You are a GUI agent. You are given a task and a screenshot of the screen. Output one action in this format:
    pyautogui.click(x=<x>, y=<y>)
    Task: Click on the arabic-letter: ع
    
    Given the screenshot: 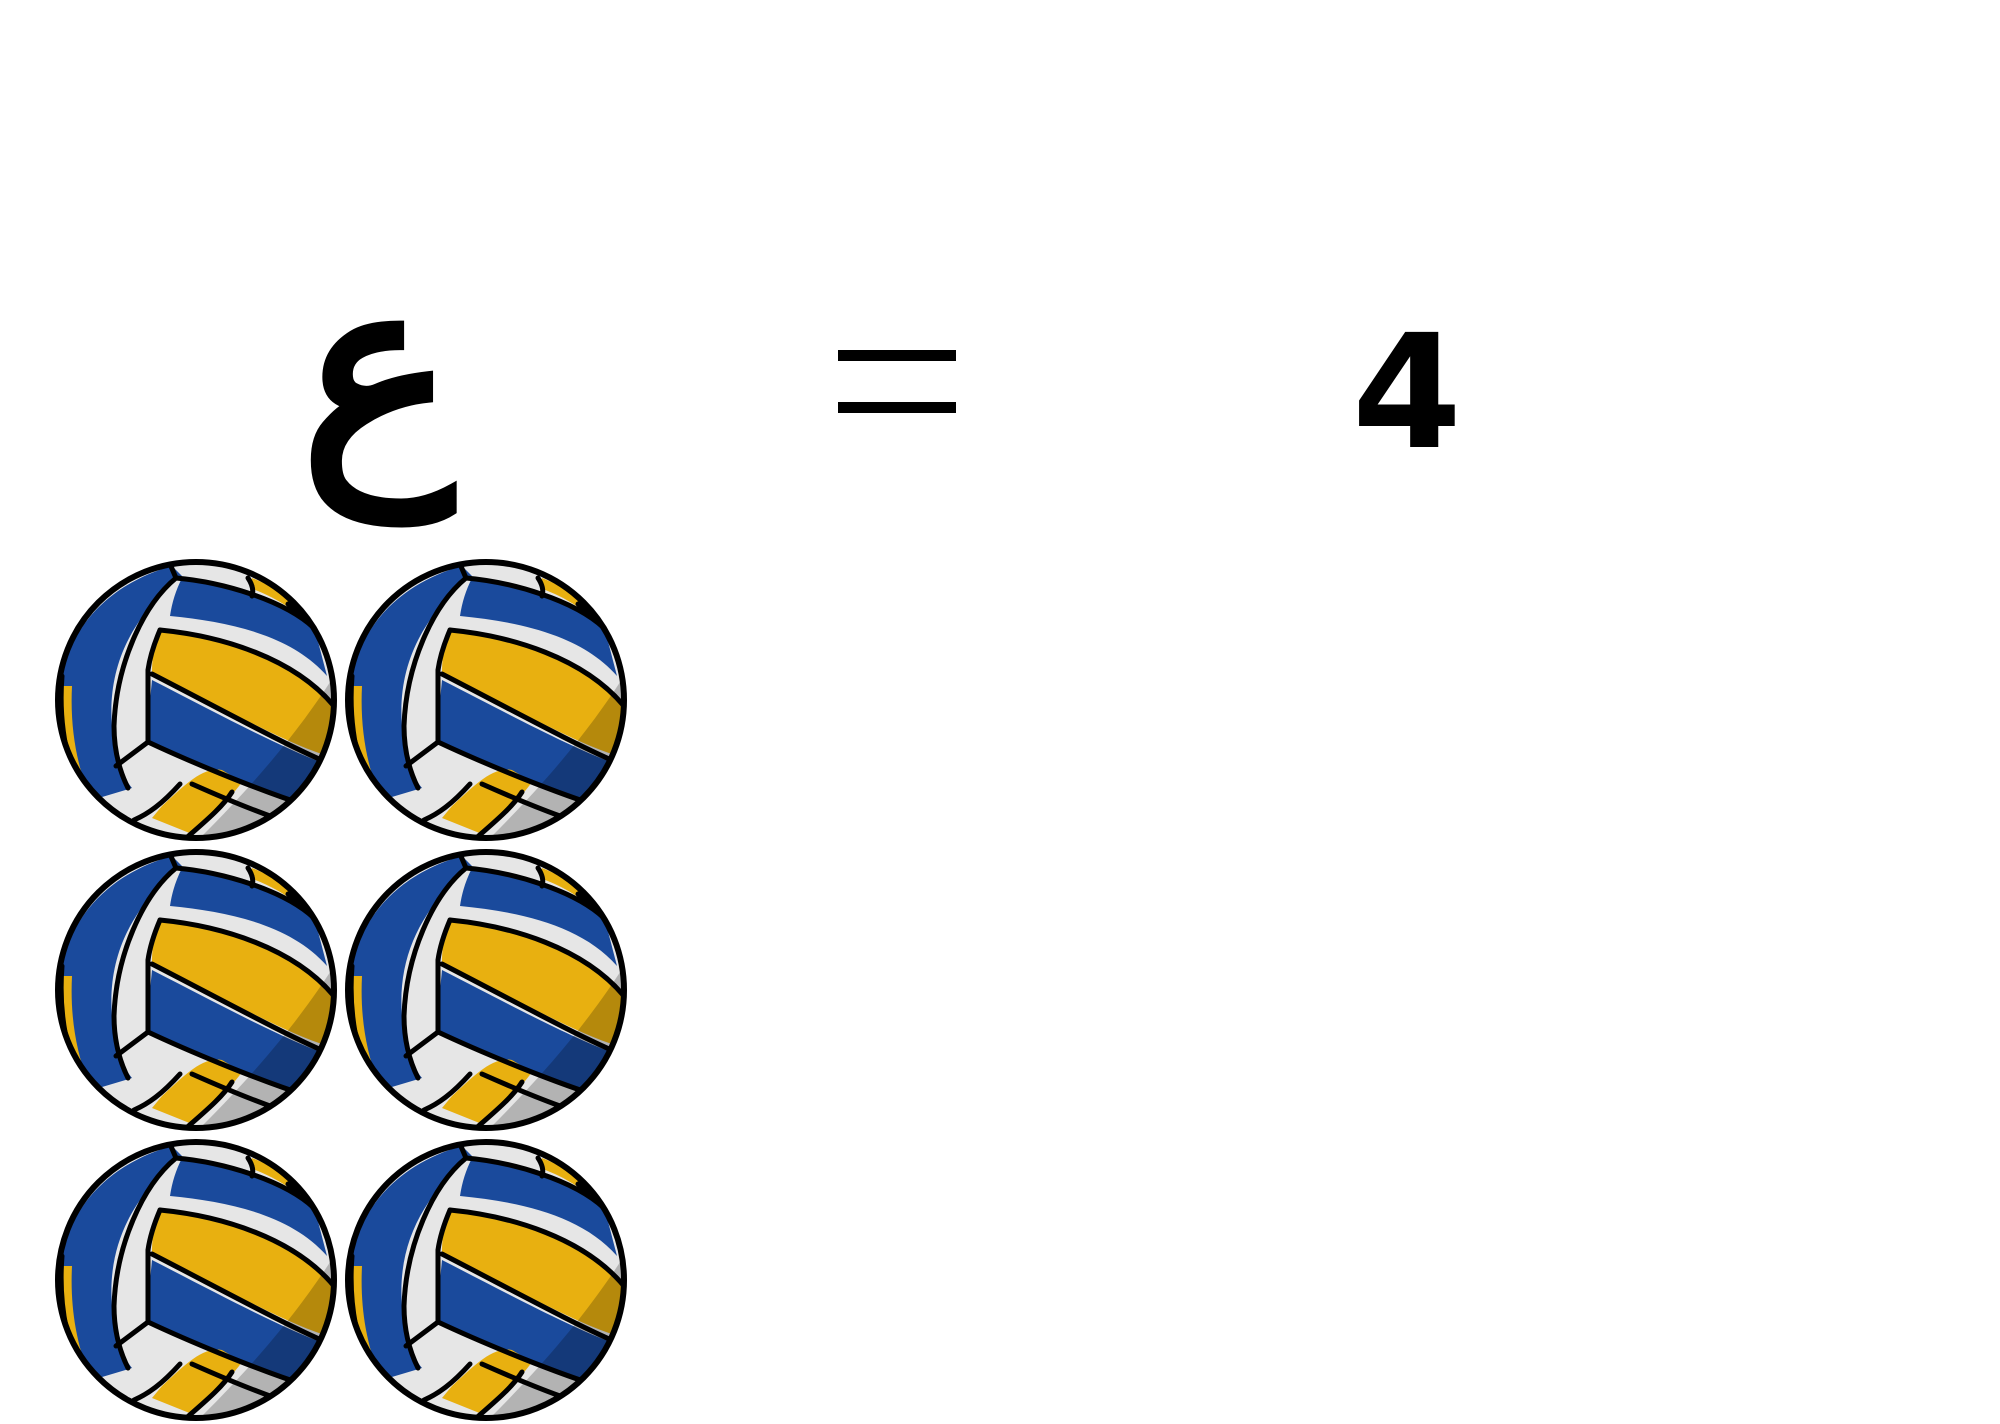 What is the action you would take?
    pyautogui.click(x=378, y=369)
    